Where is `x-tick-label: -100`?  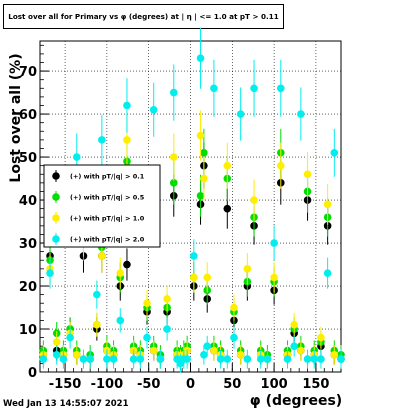
x-tick-label: -100 is located at coordinates (107, 384).